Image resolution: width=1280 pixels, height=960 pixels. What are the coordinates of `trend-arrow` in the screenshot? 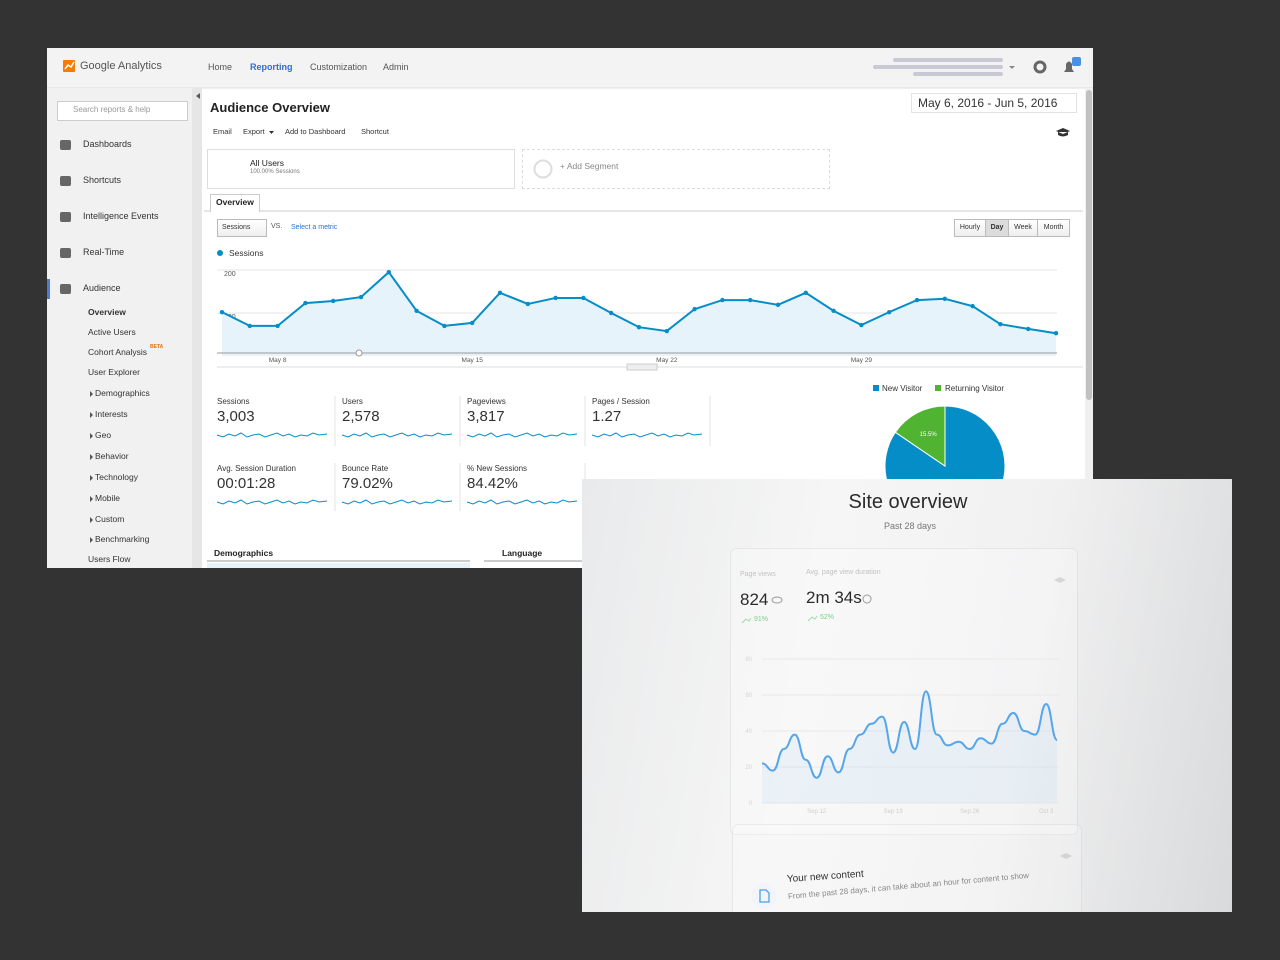 It's located at (812, 618).